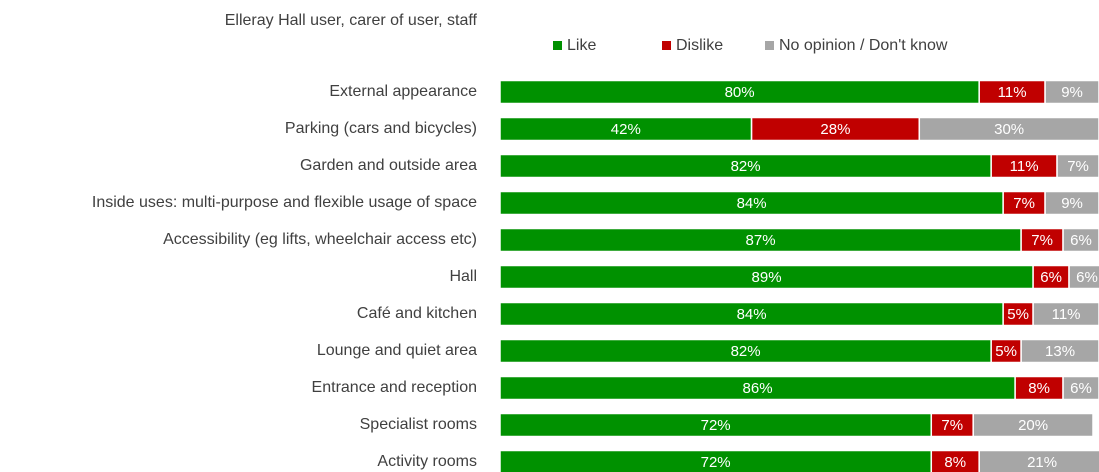 The image size is (1099, 472). What do you see at coordinates (427, 461) in the screenshot?
I see `category-label: Activity rooms` at bounding box center [427, 461].